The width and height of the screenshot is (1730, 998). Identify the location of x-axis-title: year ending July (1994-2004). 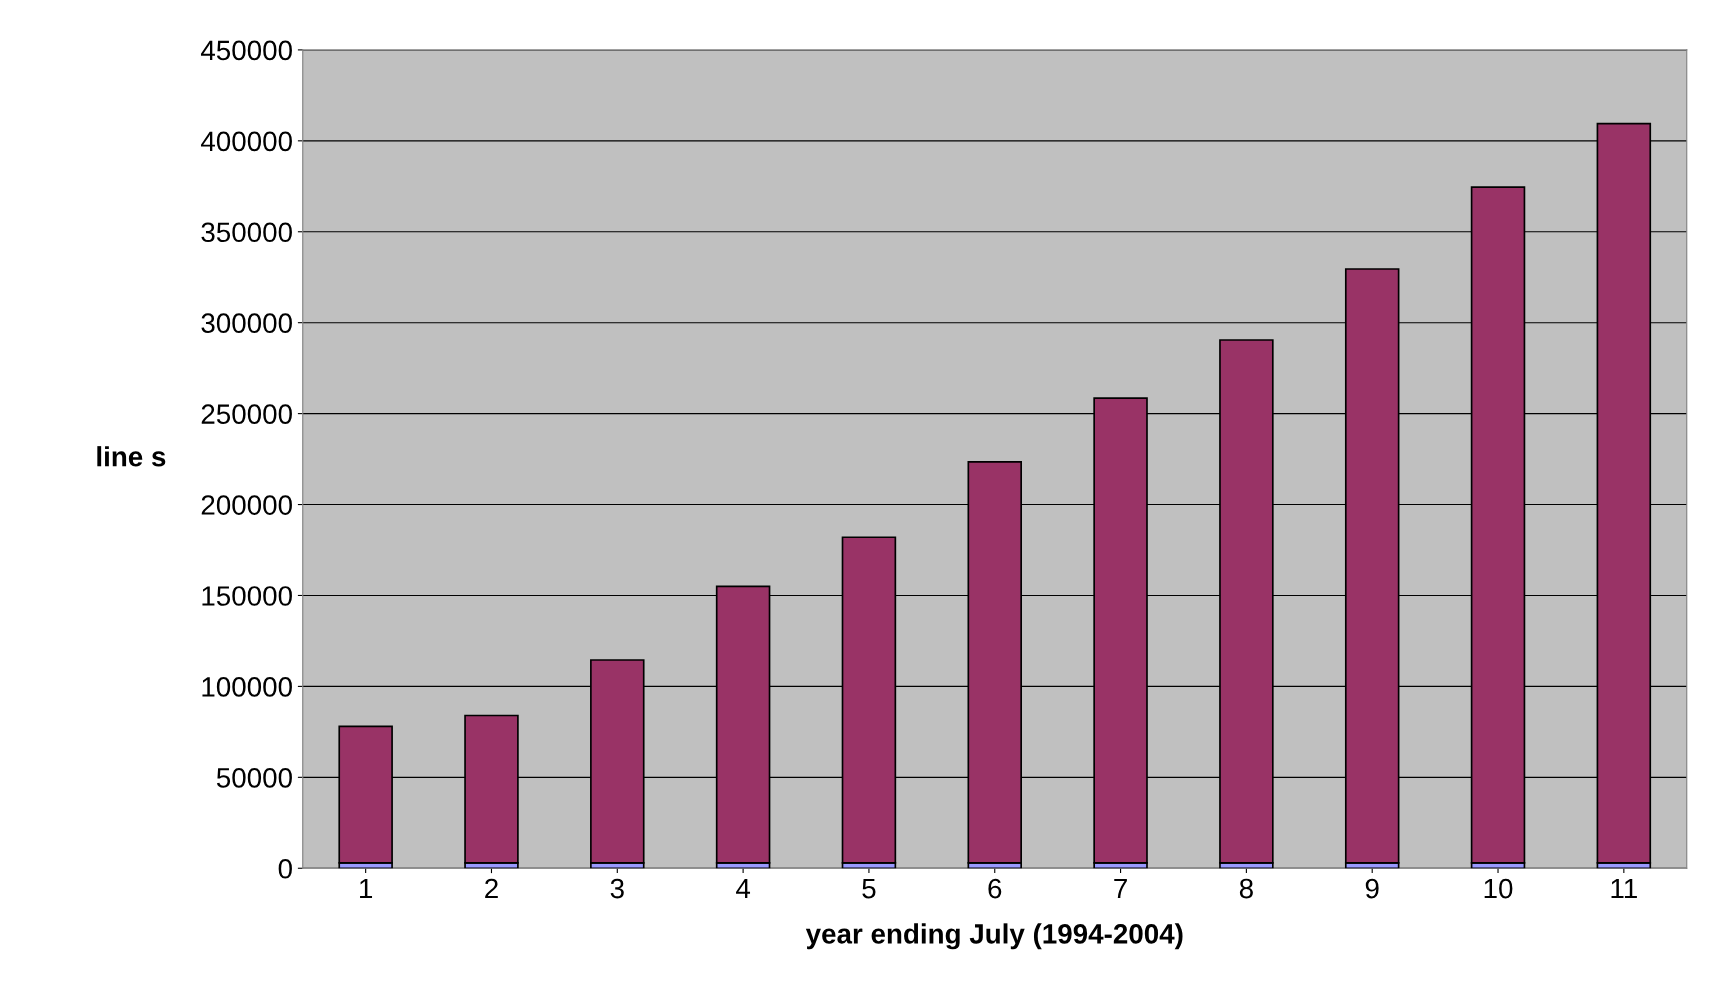
(994, 936).